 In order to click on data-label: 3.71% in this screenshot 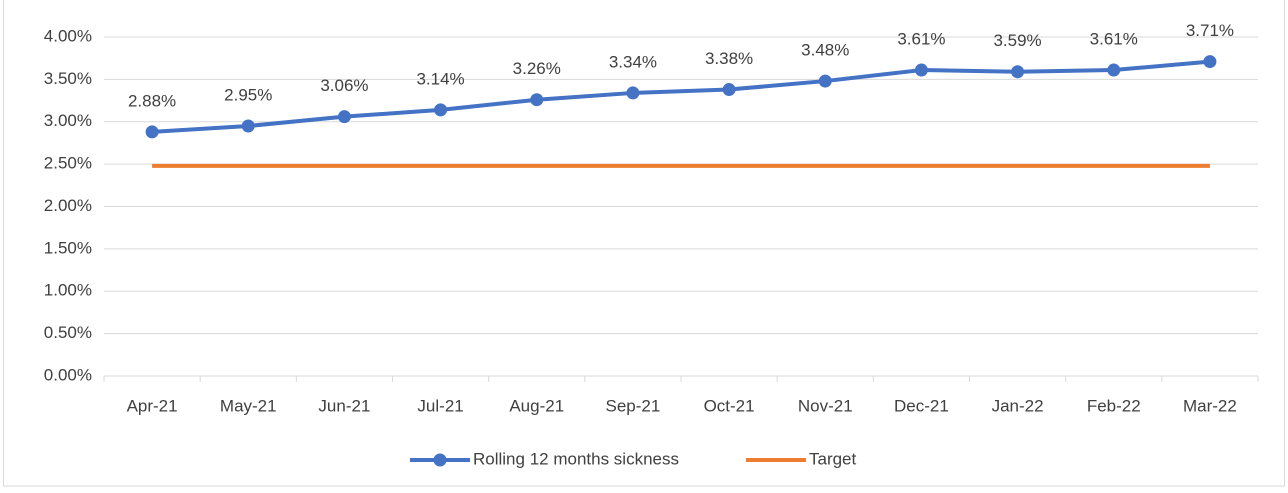, I will do `click(1210, 30)`.